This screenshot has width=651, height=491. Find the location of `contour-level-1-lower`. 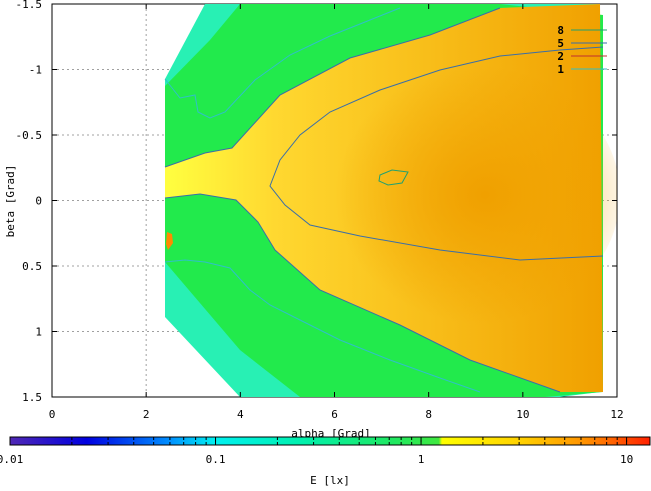

contour-level-1-lower is located at coordinates (322, 326).